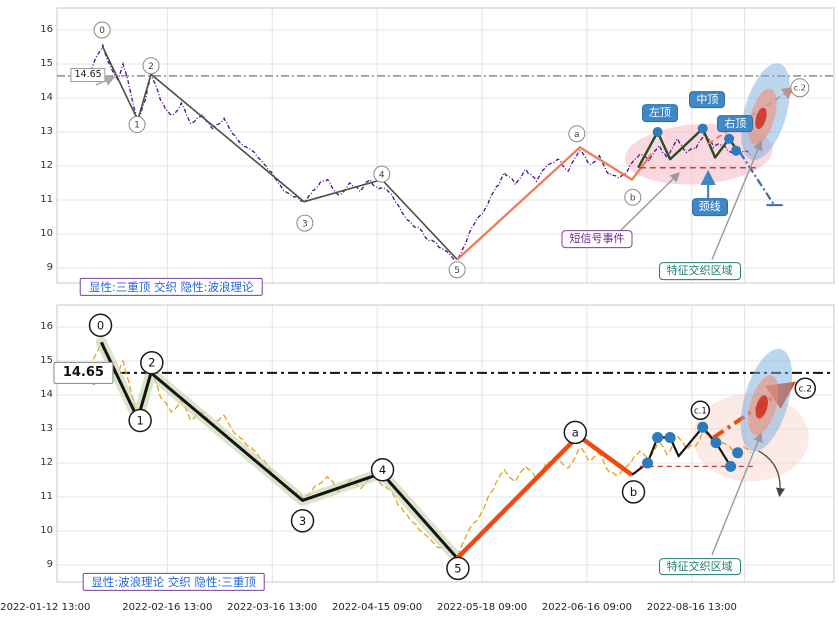  What do you see at coordinates (171, 286) in the screenshot?
I see `caption: 显性:三重顶 交织 隐性:波浪理论` at bounding box center [171, 286].